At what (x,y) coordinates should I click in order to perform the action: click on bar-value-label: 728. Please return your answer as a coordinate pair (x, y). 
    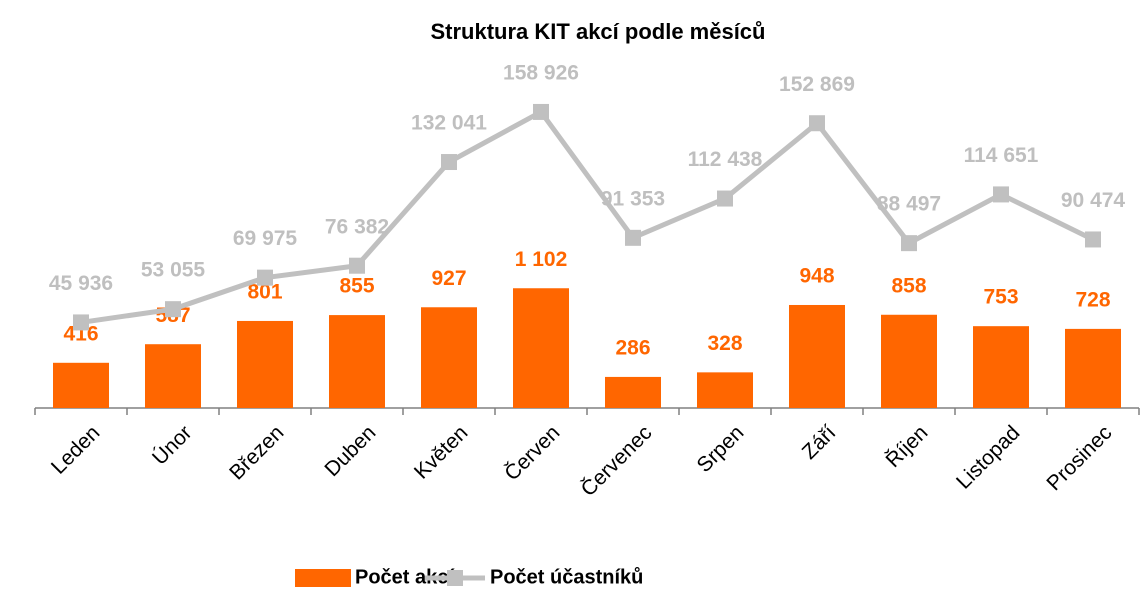
    Looking at the image, I should click on (1092, 299).